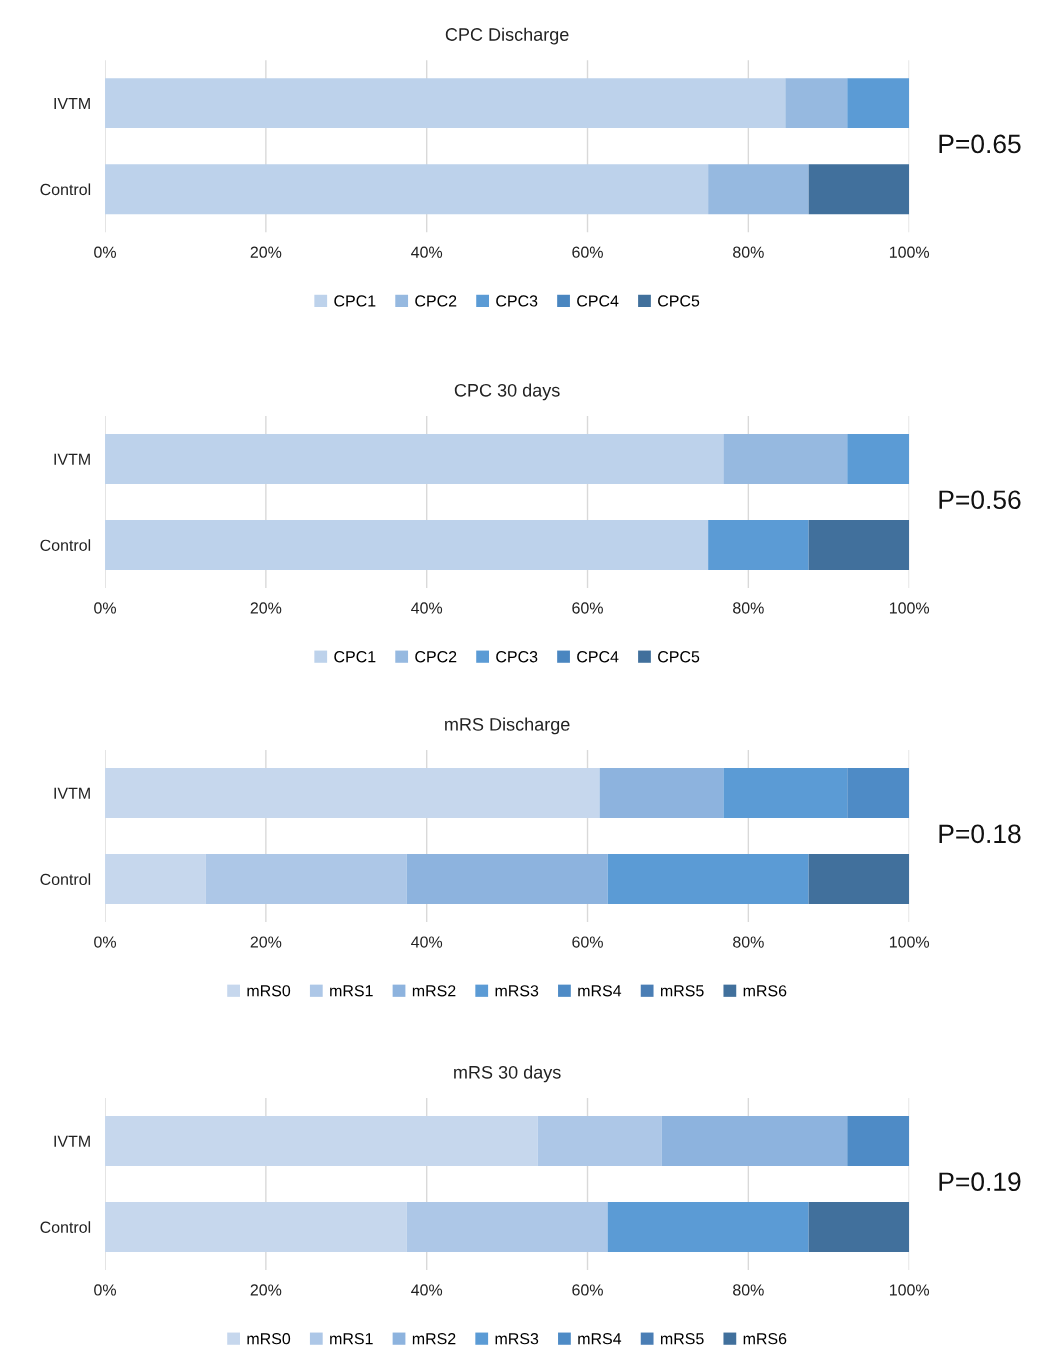 This screenshot has width=1043, height=1358. Describe the element at coordinates (507, 392) in the screenshot. I see `chart-title: CPC 30 days` at that location.